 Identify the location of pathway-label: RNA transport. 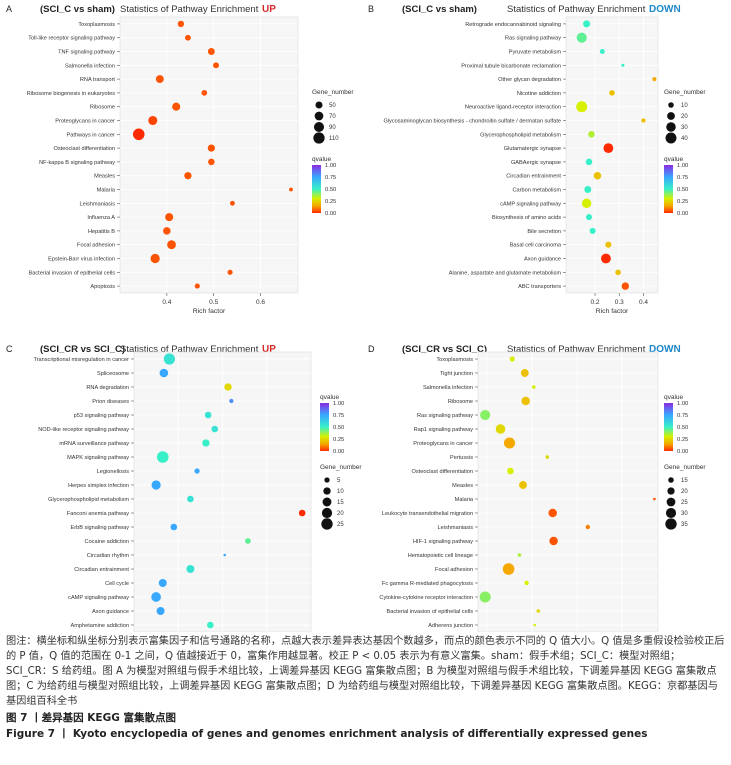
(98, 80).